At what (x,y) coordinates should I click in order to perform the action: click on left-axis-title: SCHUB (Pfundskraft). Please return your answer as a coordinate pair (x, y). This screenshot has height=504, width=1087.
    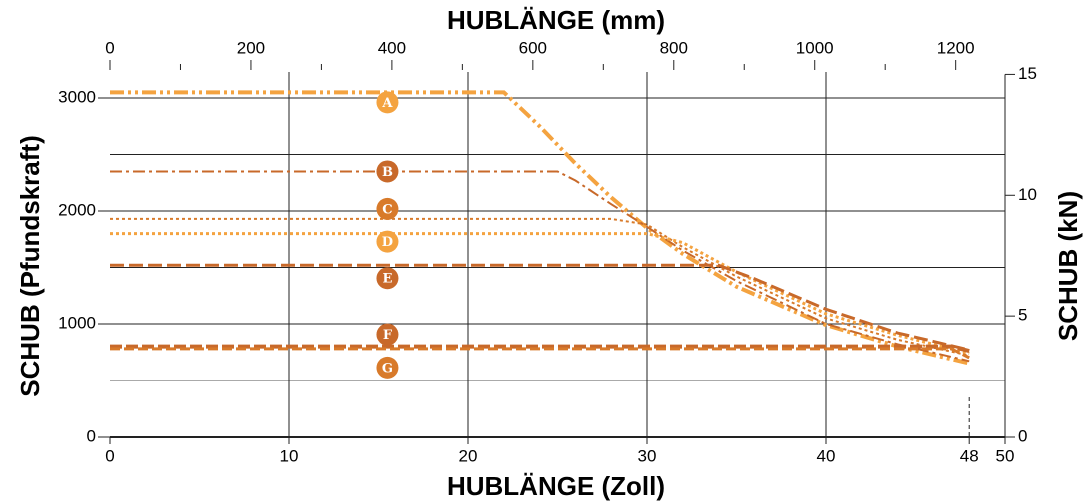
    Looking at the image, I should click on (30, 265).